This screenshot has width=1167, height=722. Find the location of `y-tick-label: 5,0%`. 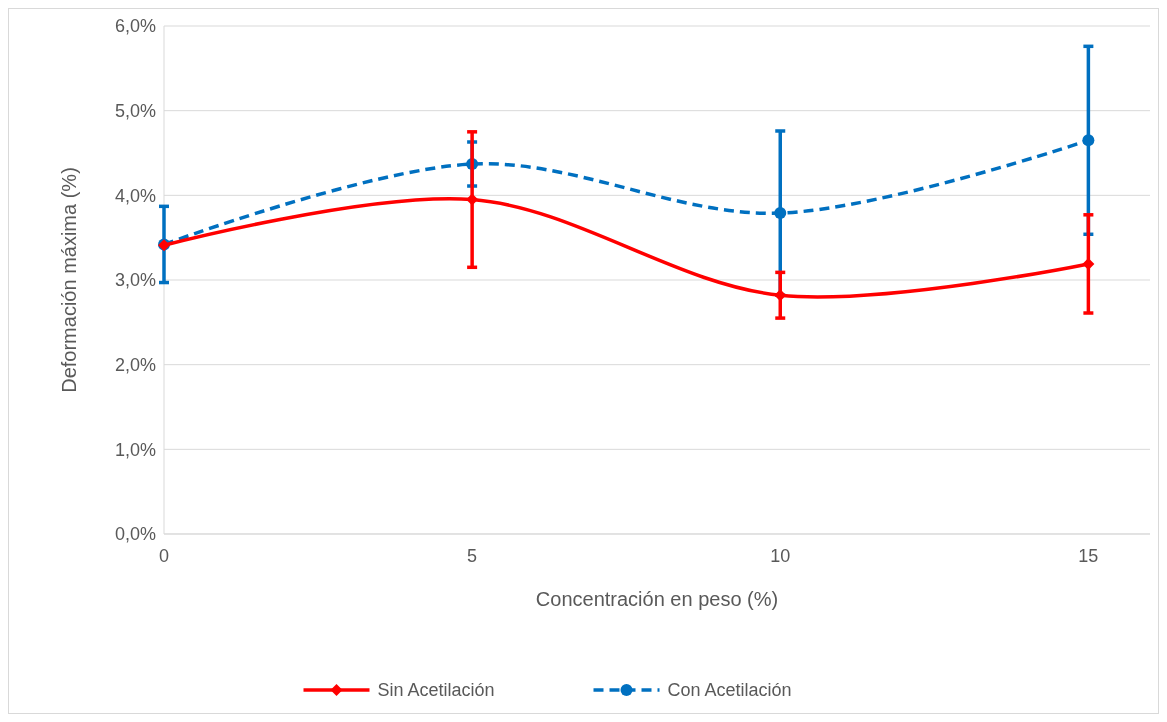

y-tick-label: 5,0% is located at coordinates (135, 110).